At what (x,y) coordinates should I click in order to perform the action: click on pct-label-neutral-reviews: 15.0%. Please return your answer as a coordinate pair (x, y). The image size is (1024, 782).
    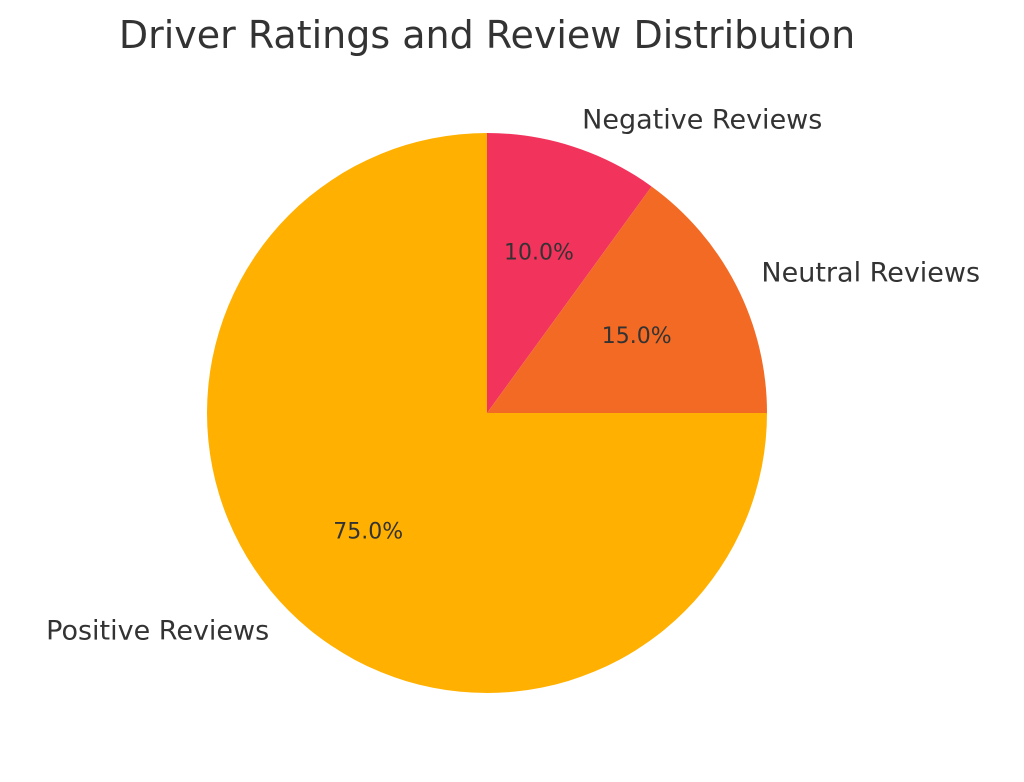
    Looking at the image, I should click on (637, 336).